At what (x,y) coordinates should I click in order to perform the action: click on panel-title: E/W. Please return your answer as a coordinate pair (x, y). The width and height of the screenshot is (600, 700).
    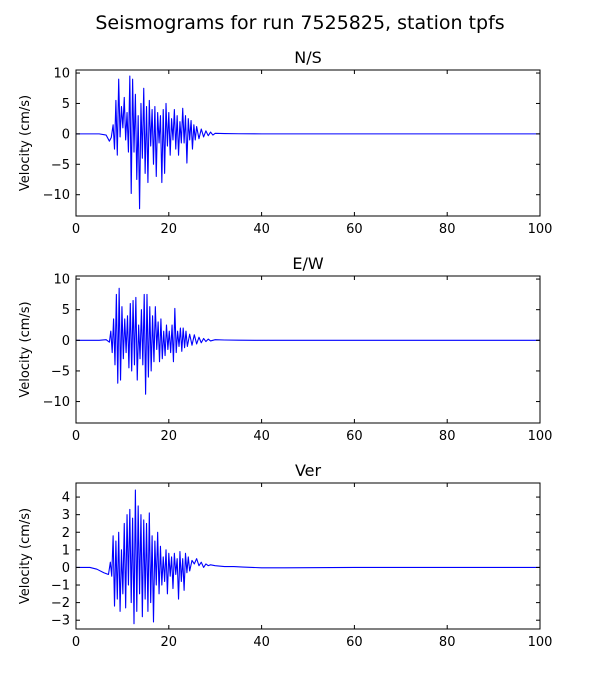
    Looking at the image, I should click on (308, 263).